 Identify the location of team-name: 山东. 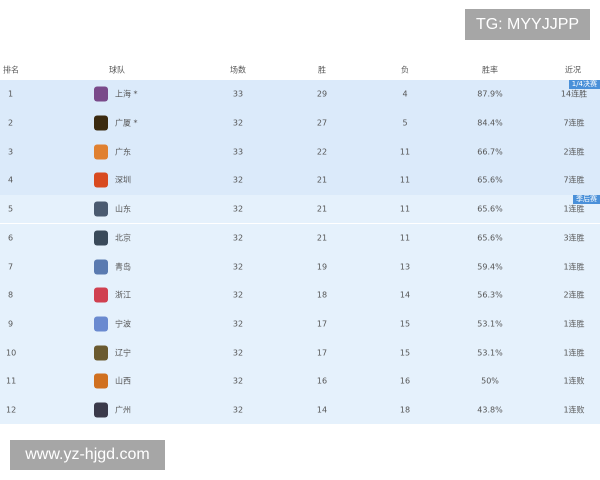
(123, 209).